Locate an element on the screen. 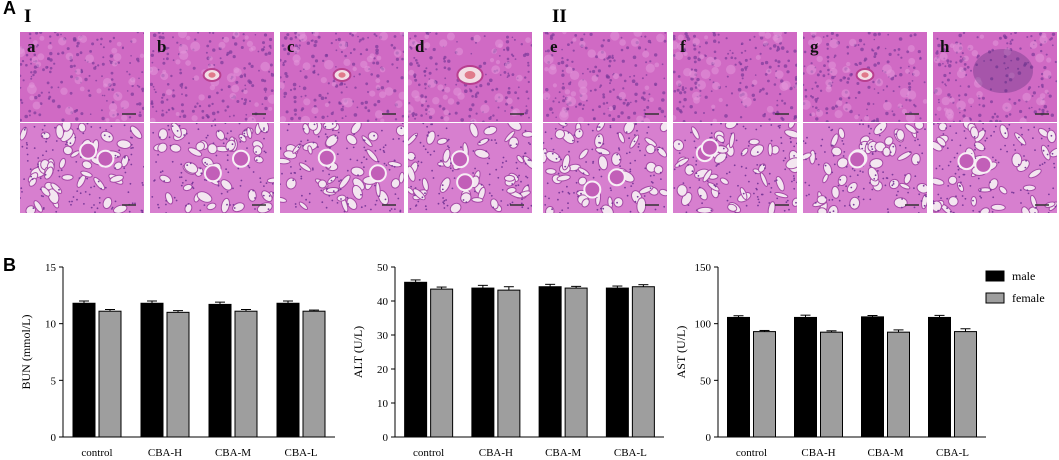  panel-a-label: A is located at coordinates (9, 9).